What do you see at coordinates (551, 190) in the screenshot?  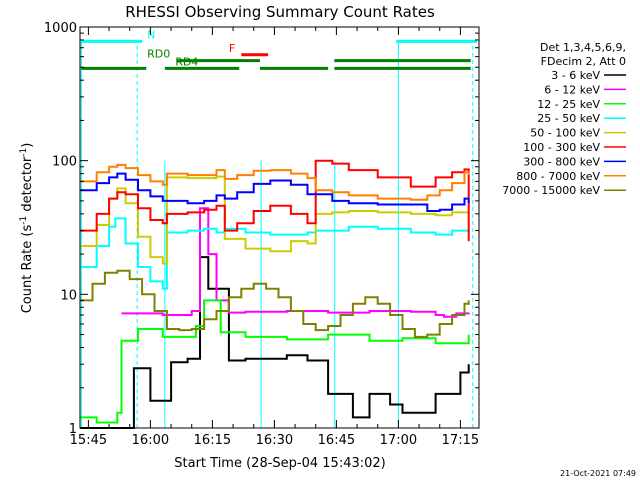 I see `legend-label-8: 7000 - 15000 keV` at bounding box center [551, 190].